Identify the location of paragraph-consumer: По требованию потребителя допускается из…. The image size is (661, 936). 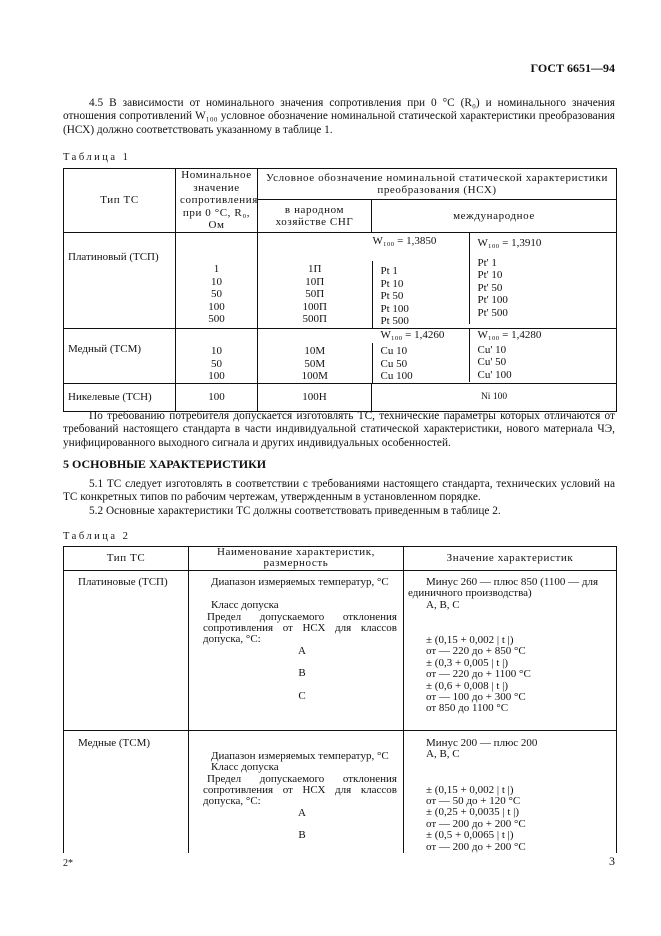
(339, 429).